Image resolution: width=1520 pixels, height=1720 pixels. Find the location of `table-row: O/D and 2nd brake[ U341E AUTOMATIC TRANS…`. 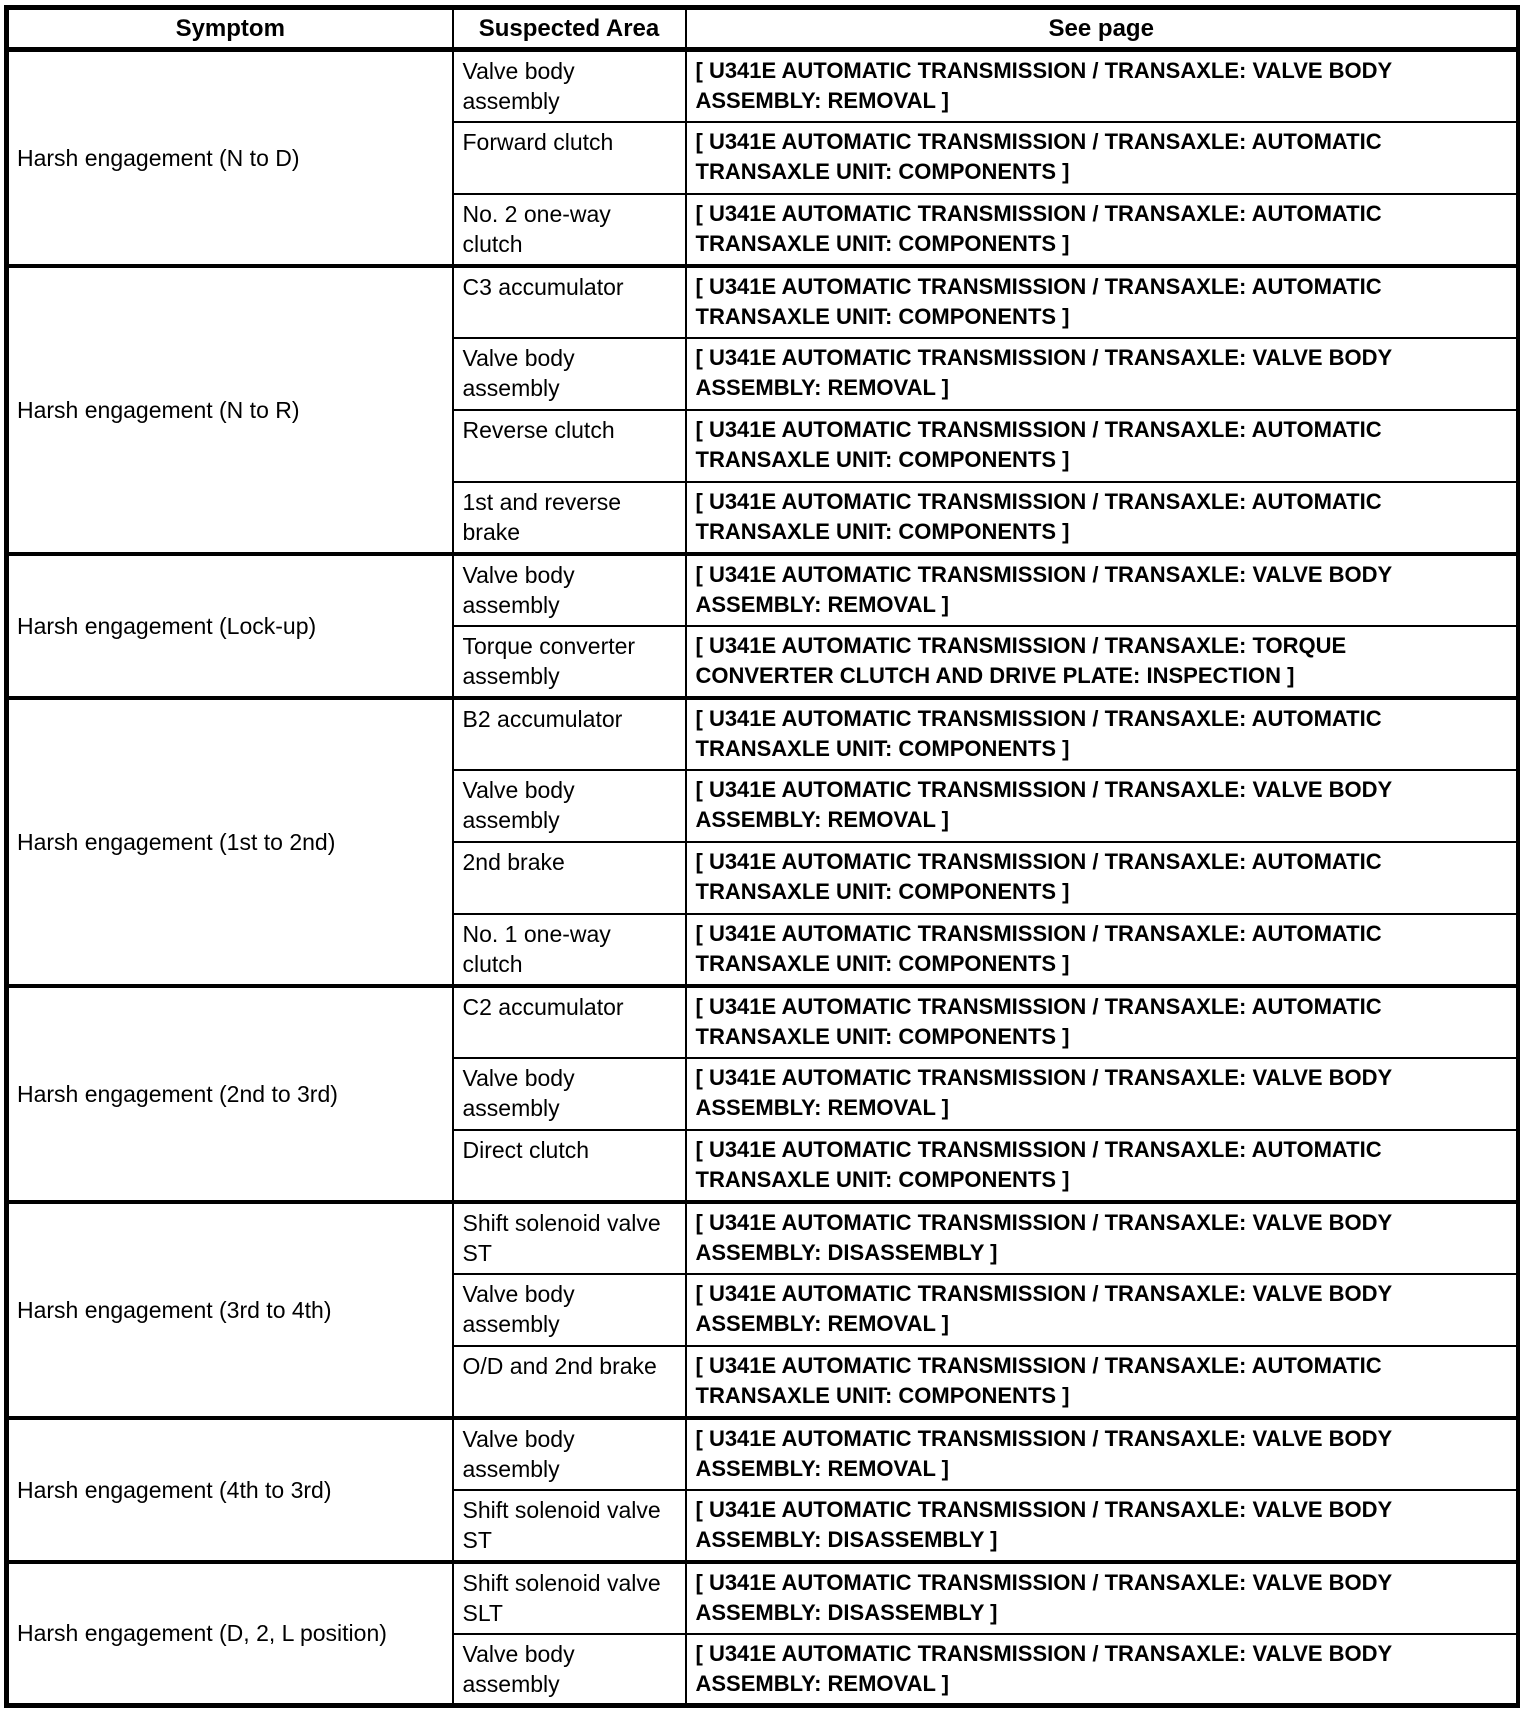

table-row: O/D and 2nd brake[ U341E AUTOMATIC TRANS… is located at coordinates (763, 1381).